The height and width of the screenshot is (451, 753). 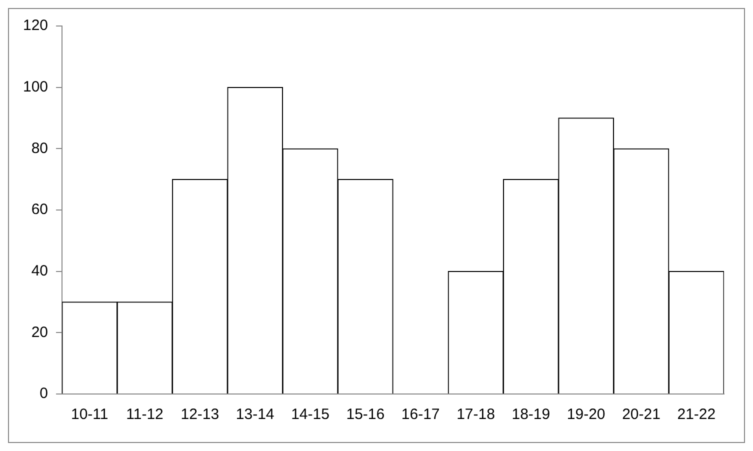 I want to click on x-tick-label: 20-21, so click(x=641, y=415).